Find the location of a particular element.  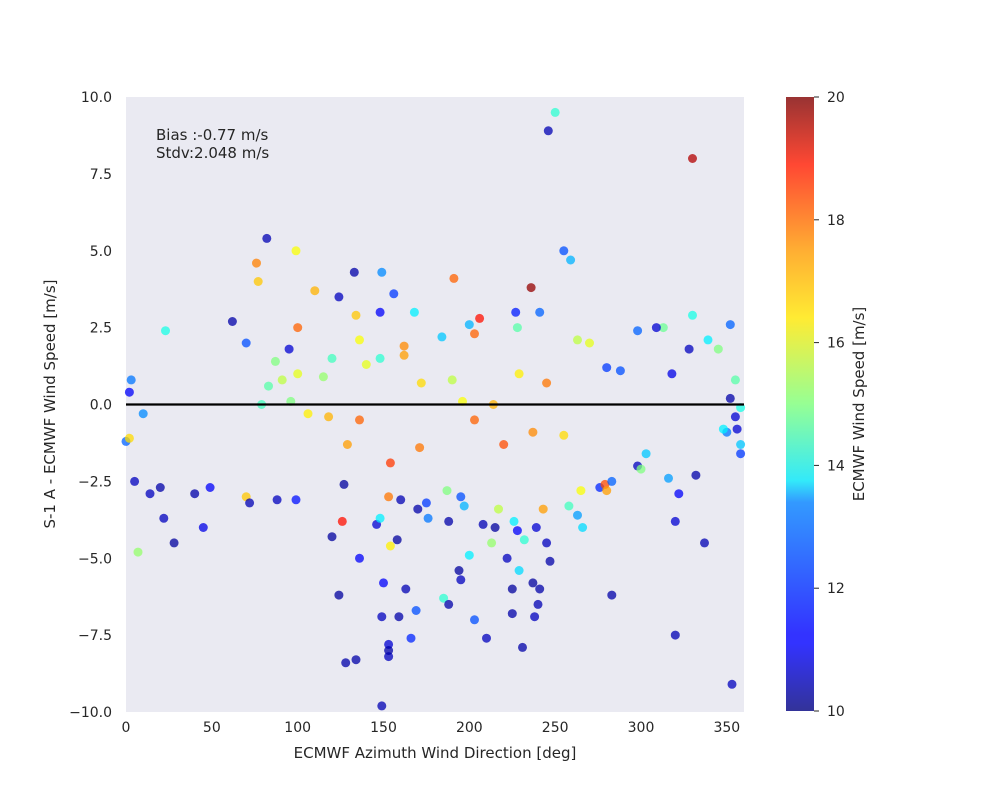

y-tick-label: −7.5 is located at coordinates (95, 636).